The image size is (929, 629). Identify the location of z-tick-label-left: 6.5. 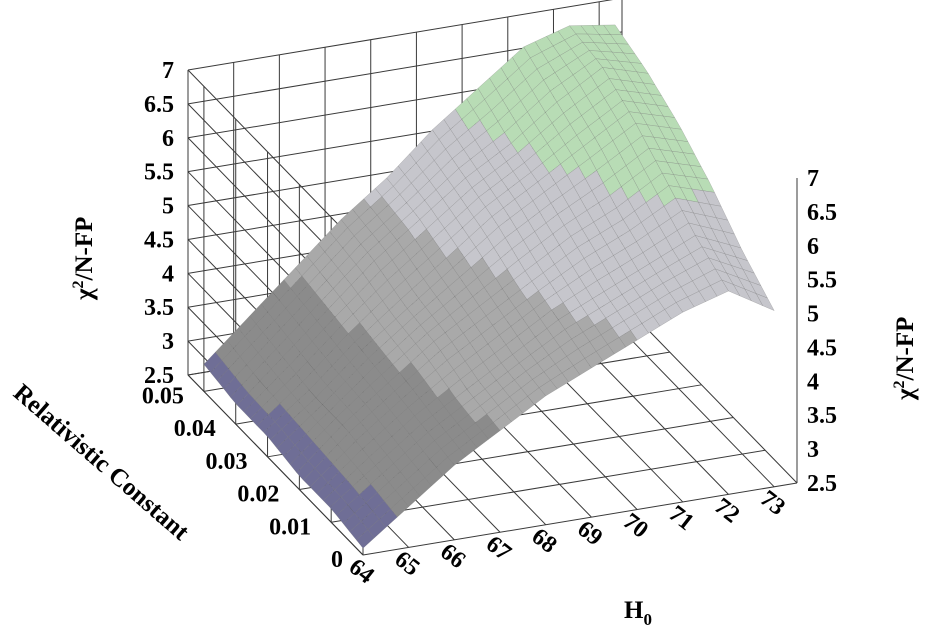
(159, 105).